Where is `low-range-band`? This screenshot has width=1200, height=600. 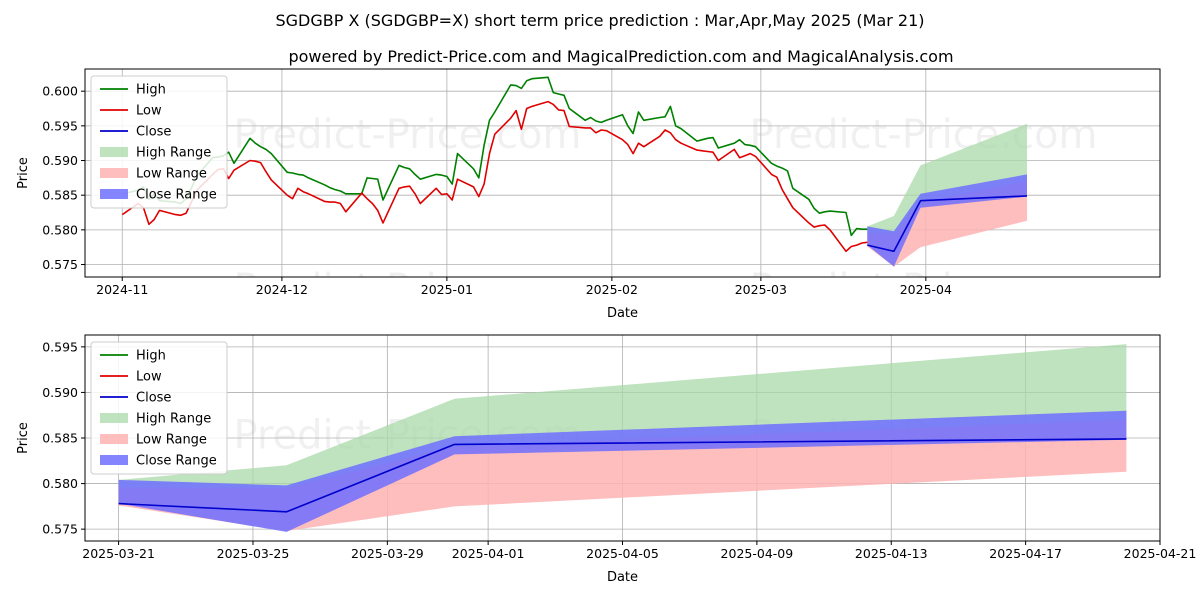
low-range-band is located at coordinates (947, 224).